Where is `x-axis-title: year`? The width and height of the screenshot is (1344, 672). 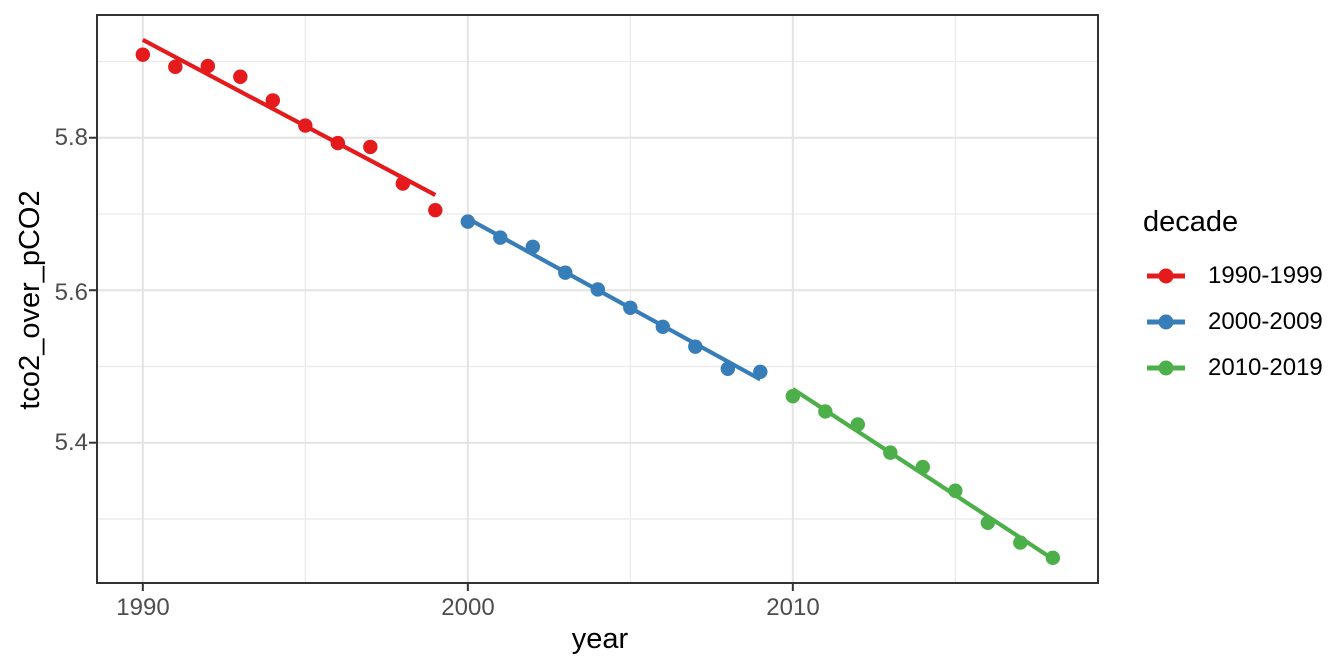 x-axis-title: year is located at coordinates (600, 639).